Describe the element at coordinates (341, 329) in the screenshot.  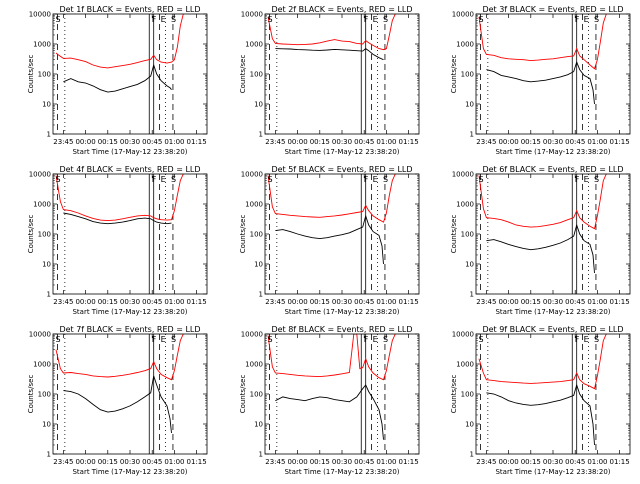
I see `panel-title: Det 8f BLACK = Events, RED = LLD` at that location.